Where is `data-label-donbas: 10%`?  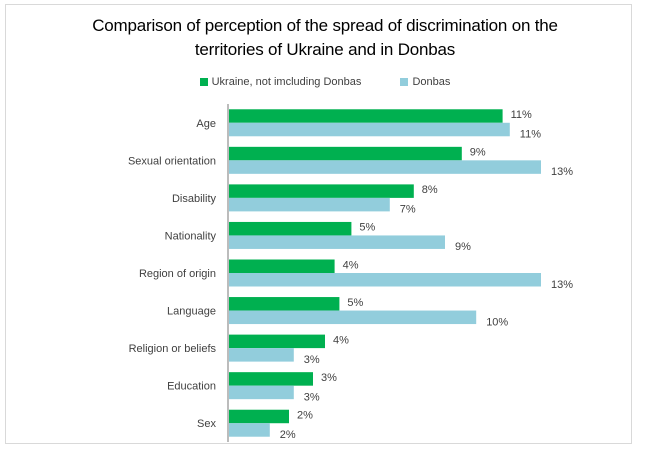
data-label-donbas: 10% is located at coordinates (497, 322).